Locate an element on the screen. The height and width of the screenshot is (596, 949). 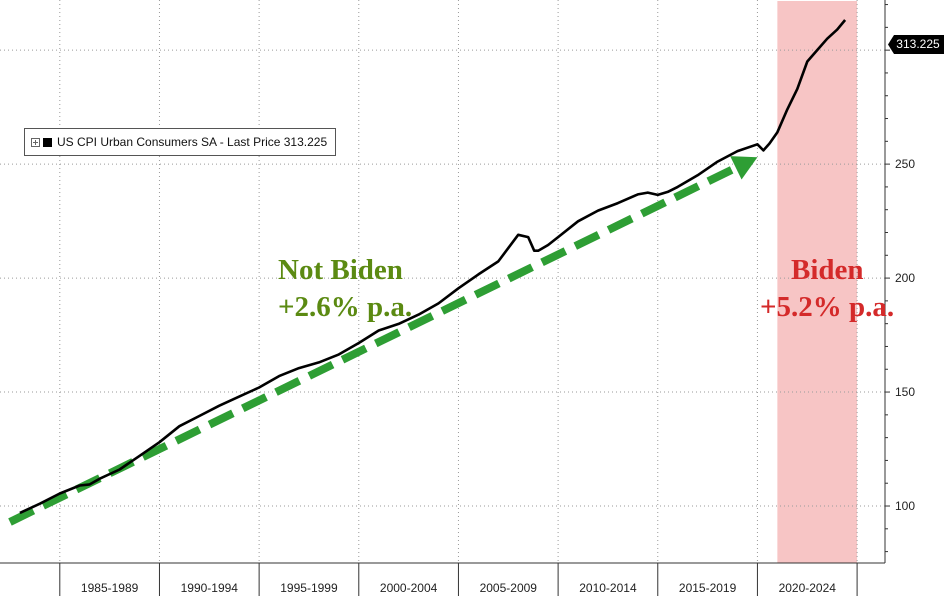
x-tick-label: 1995-1999 is located at coordinates (309, 588).